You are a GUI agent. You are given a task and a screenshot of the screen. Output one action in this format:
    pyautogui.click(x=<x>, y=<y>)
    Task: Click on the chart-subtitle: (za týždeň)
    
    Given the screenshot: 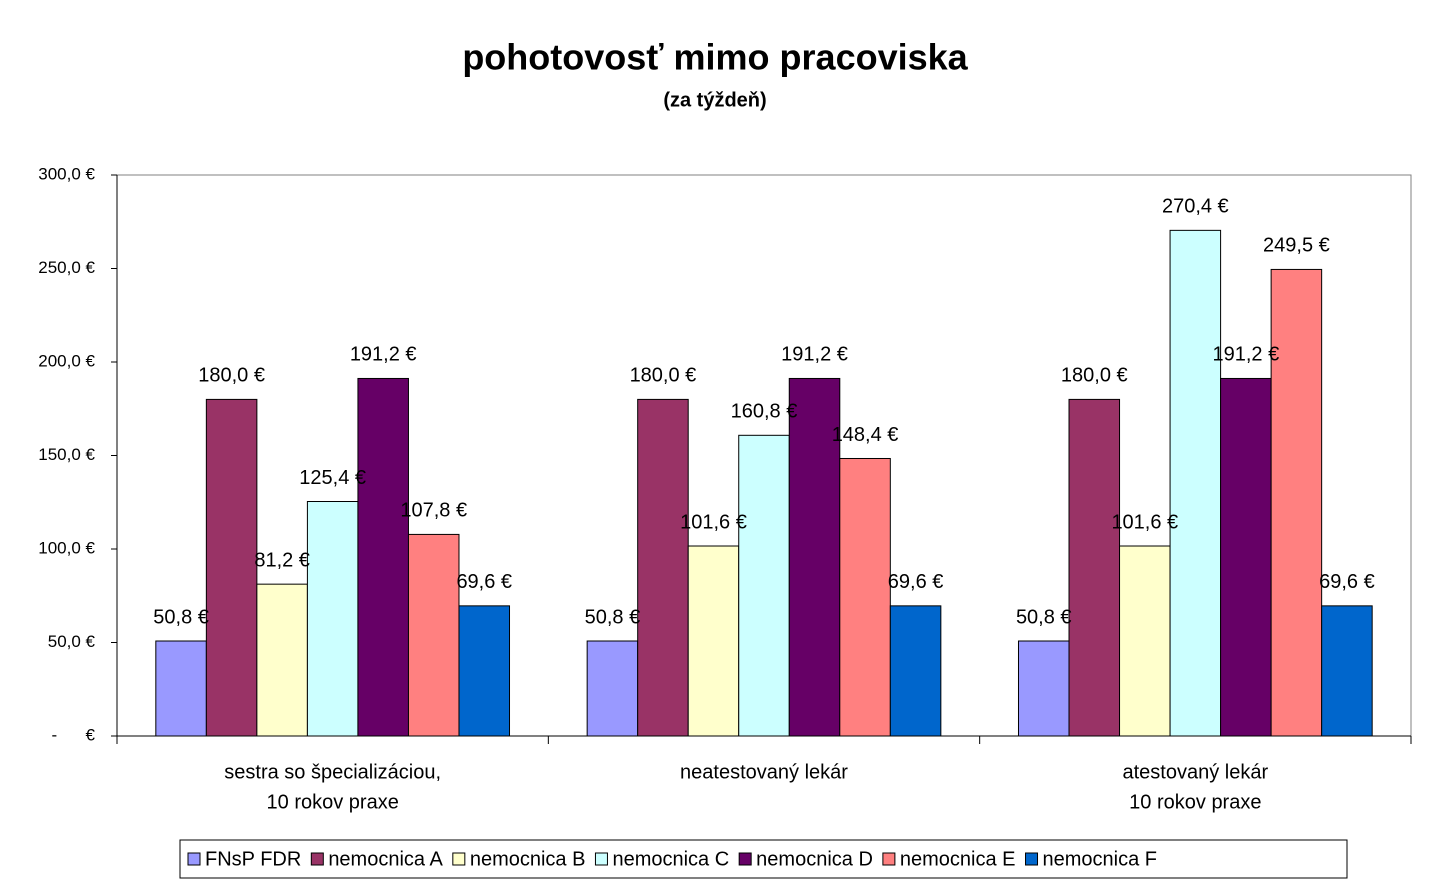 What is the action you would take?
    pyautogui.click(x=714, y=100)
    